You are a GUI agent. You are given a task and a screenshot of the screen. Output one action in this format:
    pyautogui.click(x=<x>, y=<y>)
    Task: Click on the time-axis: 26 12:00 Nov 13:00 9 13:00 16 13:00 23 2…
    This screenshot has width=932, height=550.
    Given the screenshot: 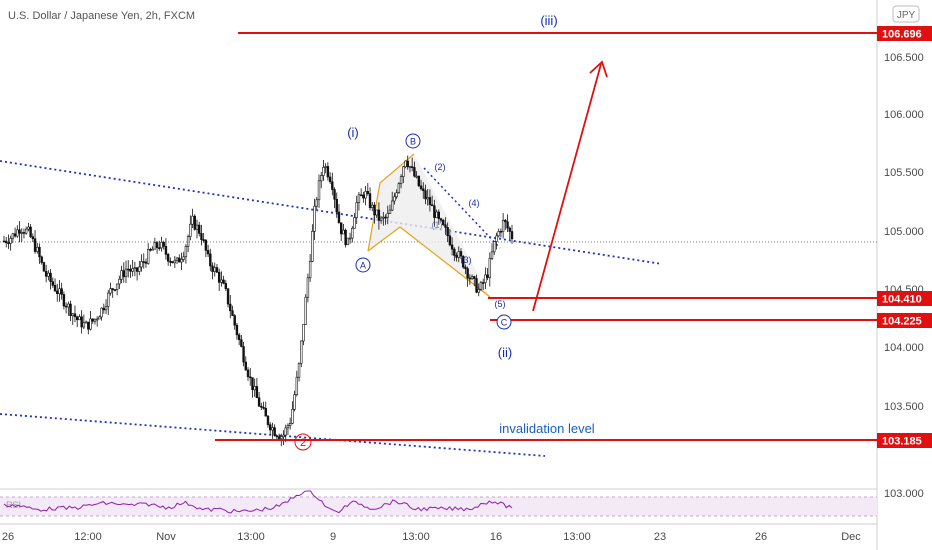 What is the action you would take?
    pyautogui.click(x=431, y=537)
    